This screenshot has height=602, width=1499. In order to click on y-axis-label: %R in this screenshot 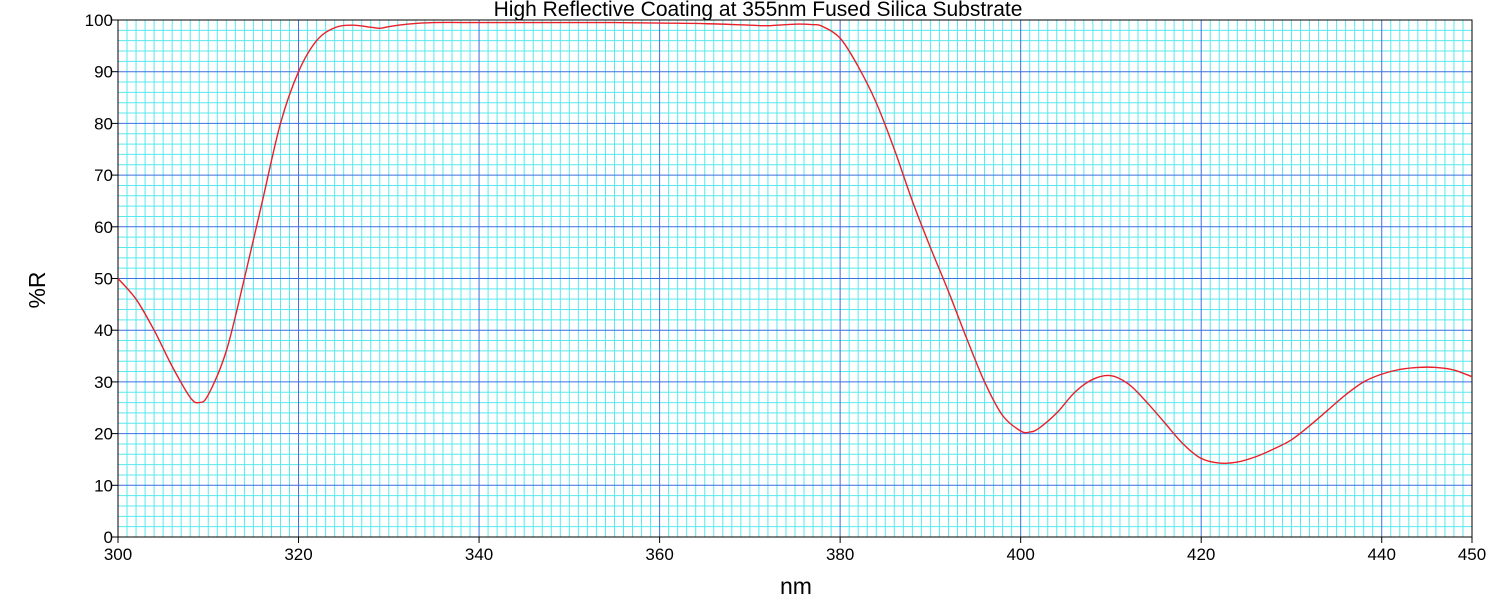, I will do `click(37, 289)`.